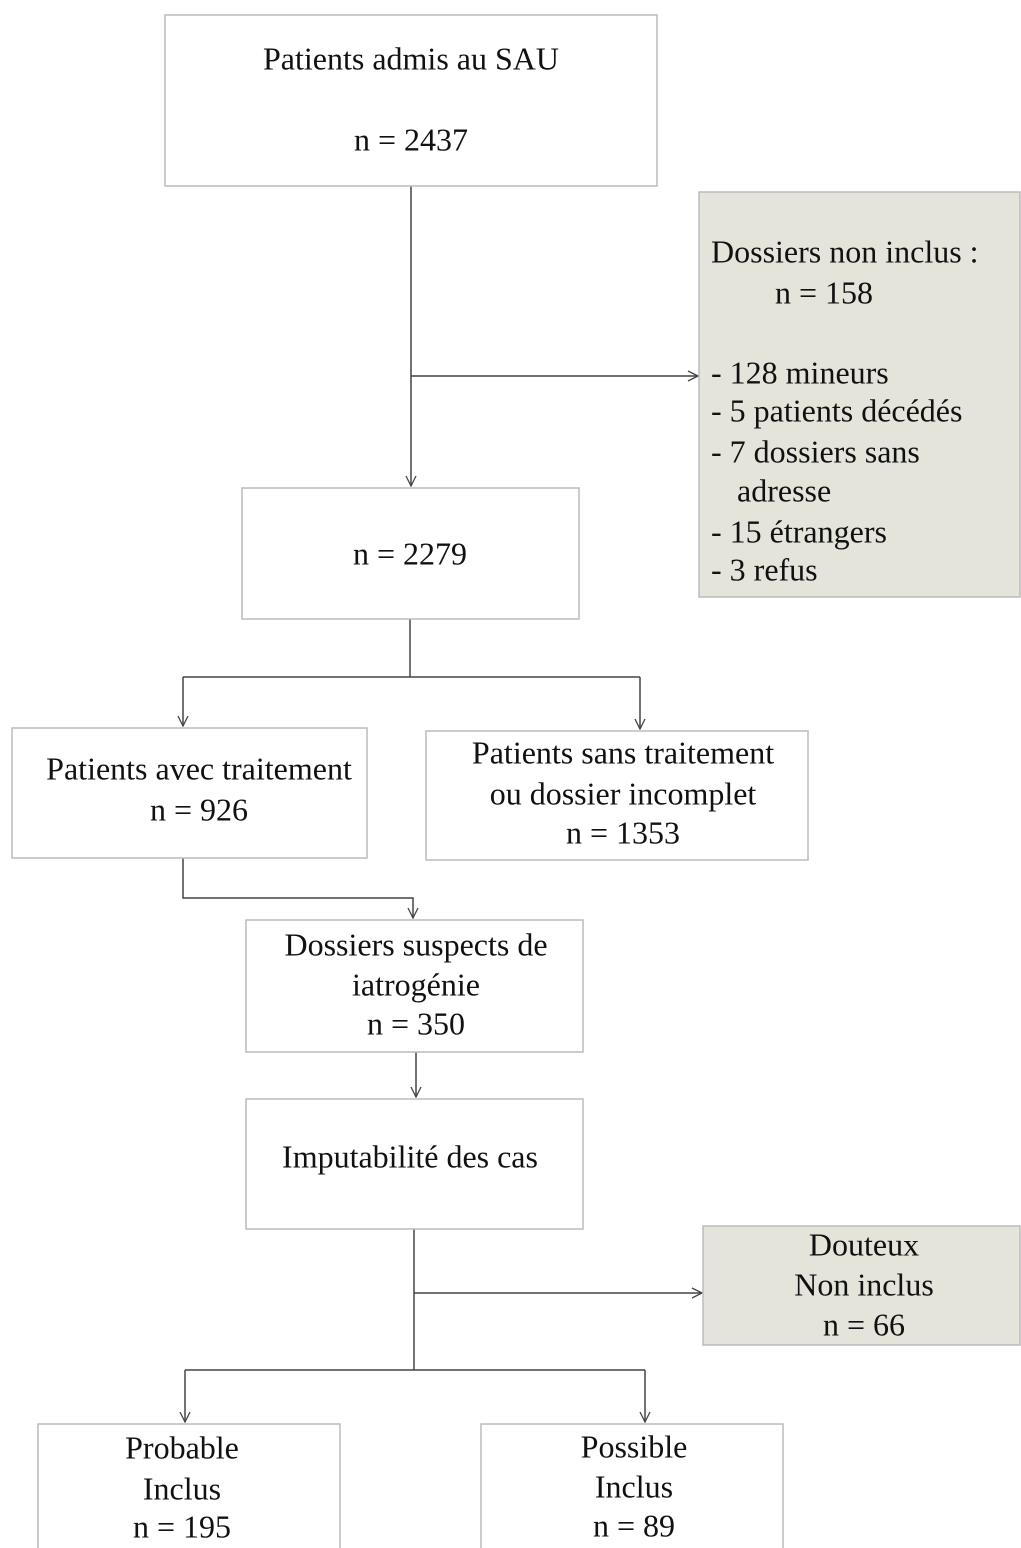 The image size is (1021, 1548). I want to click on label: Imputabilité des cas, so click(410, 1156).